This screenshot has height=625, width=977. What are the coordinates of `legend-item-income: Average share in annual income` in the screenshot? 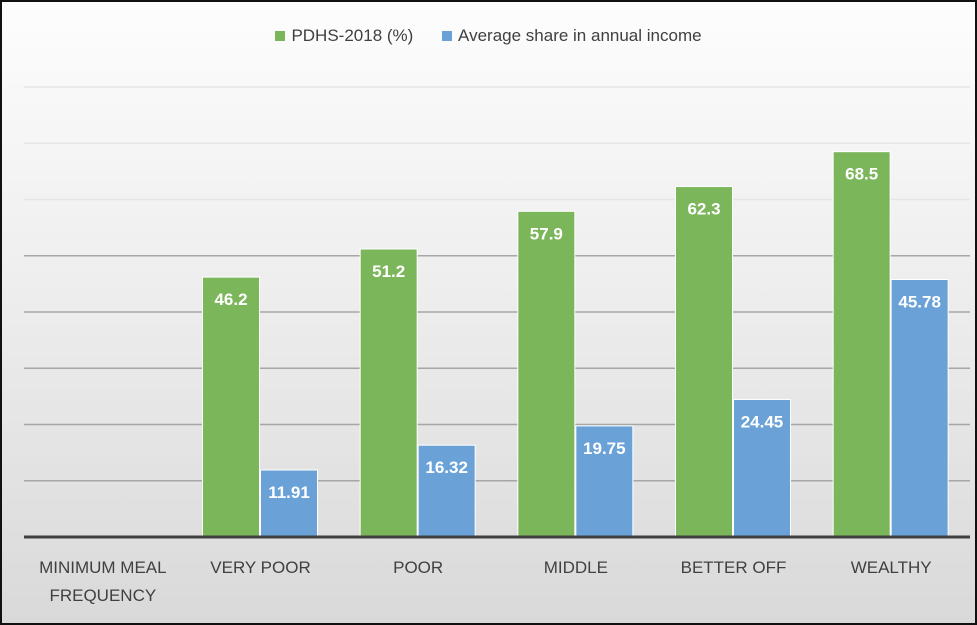 It's located at (572, 36).